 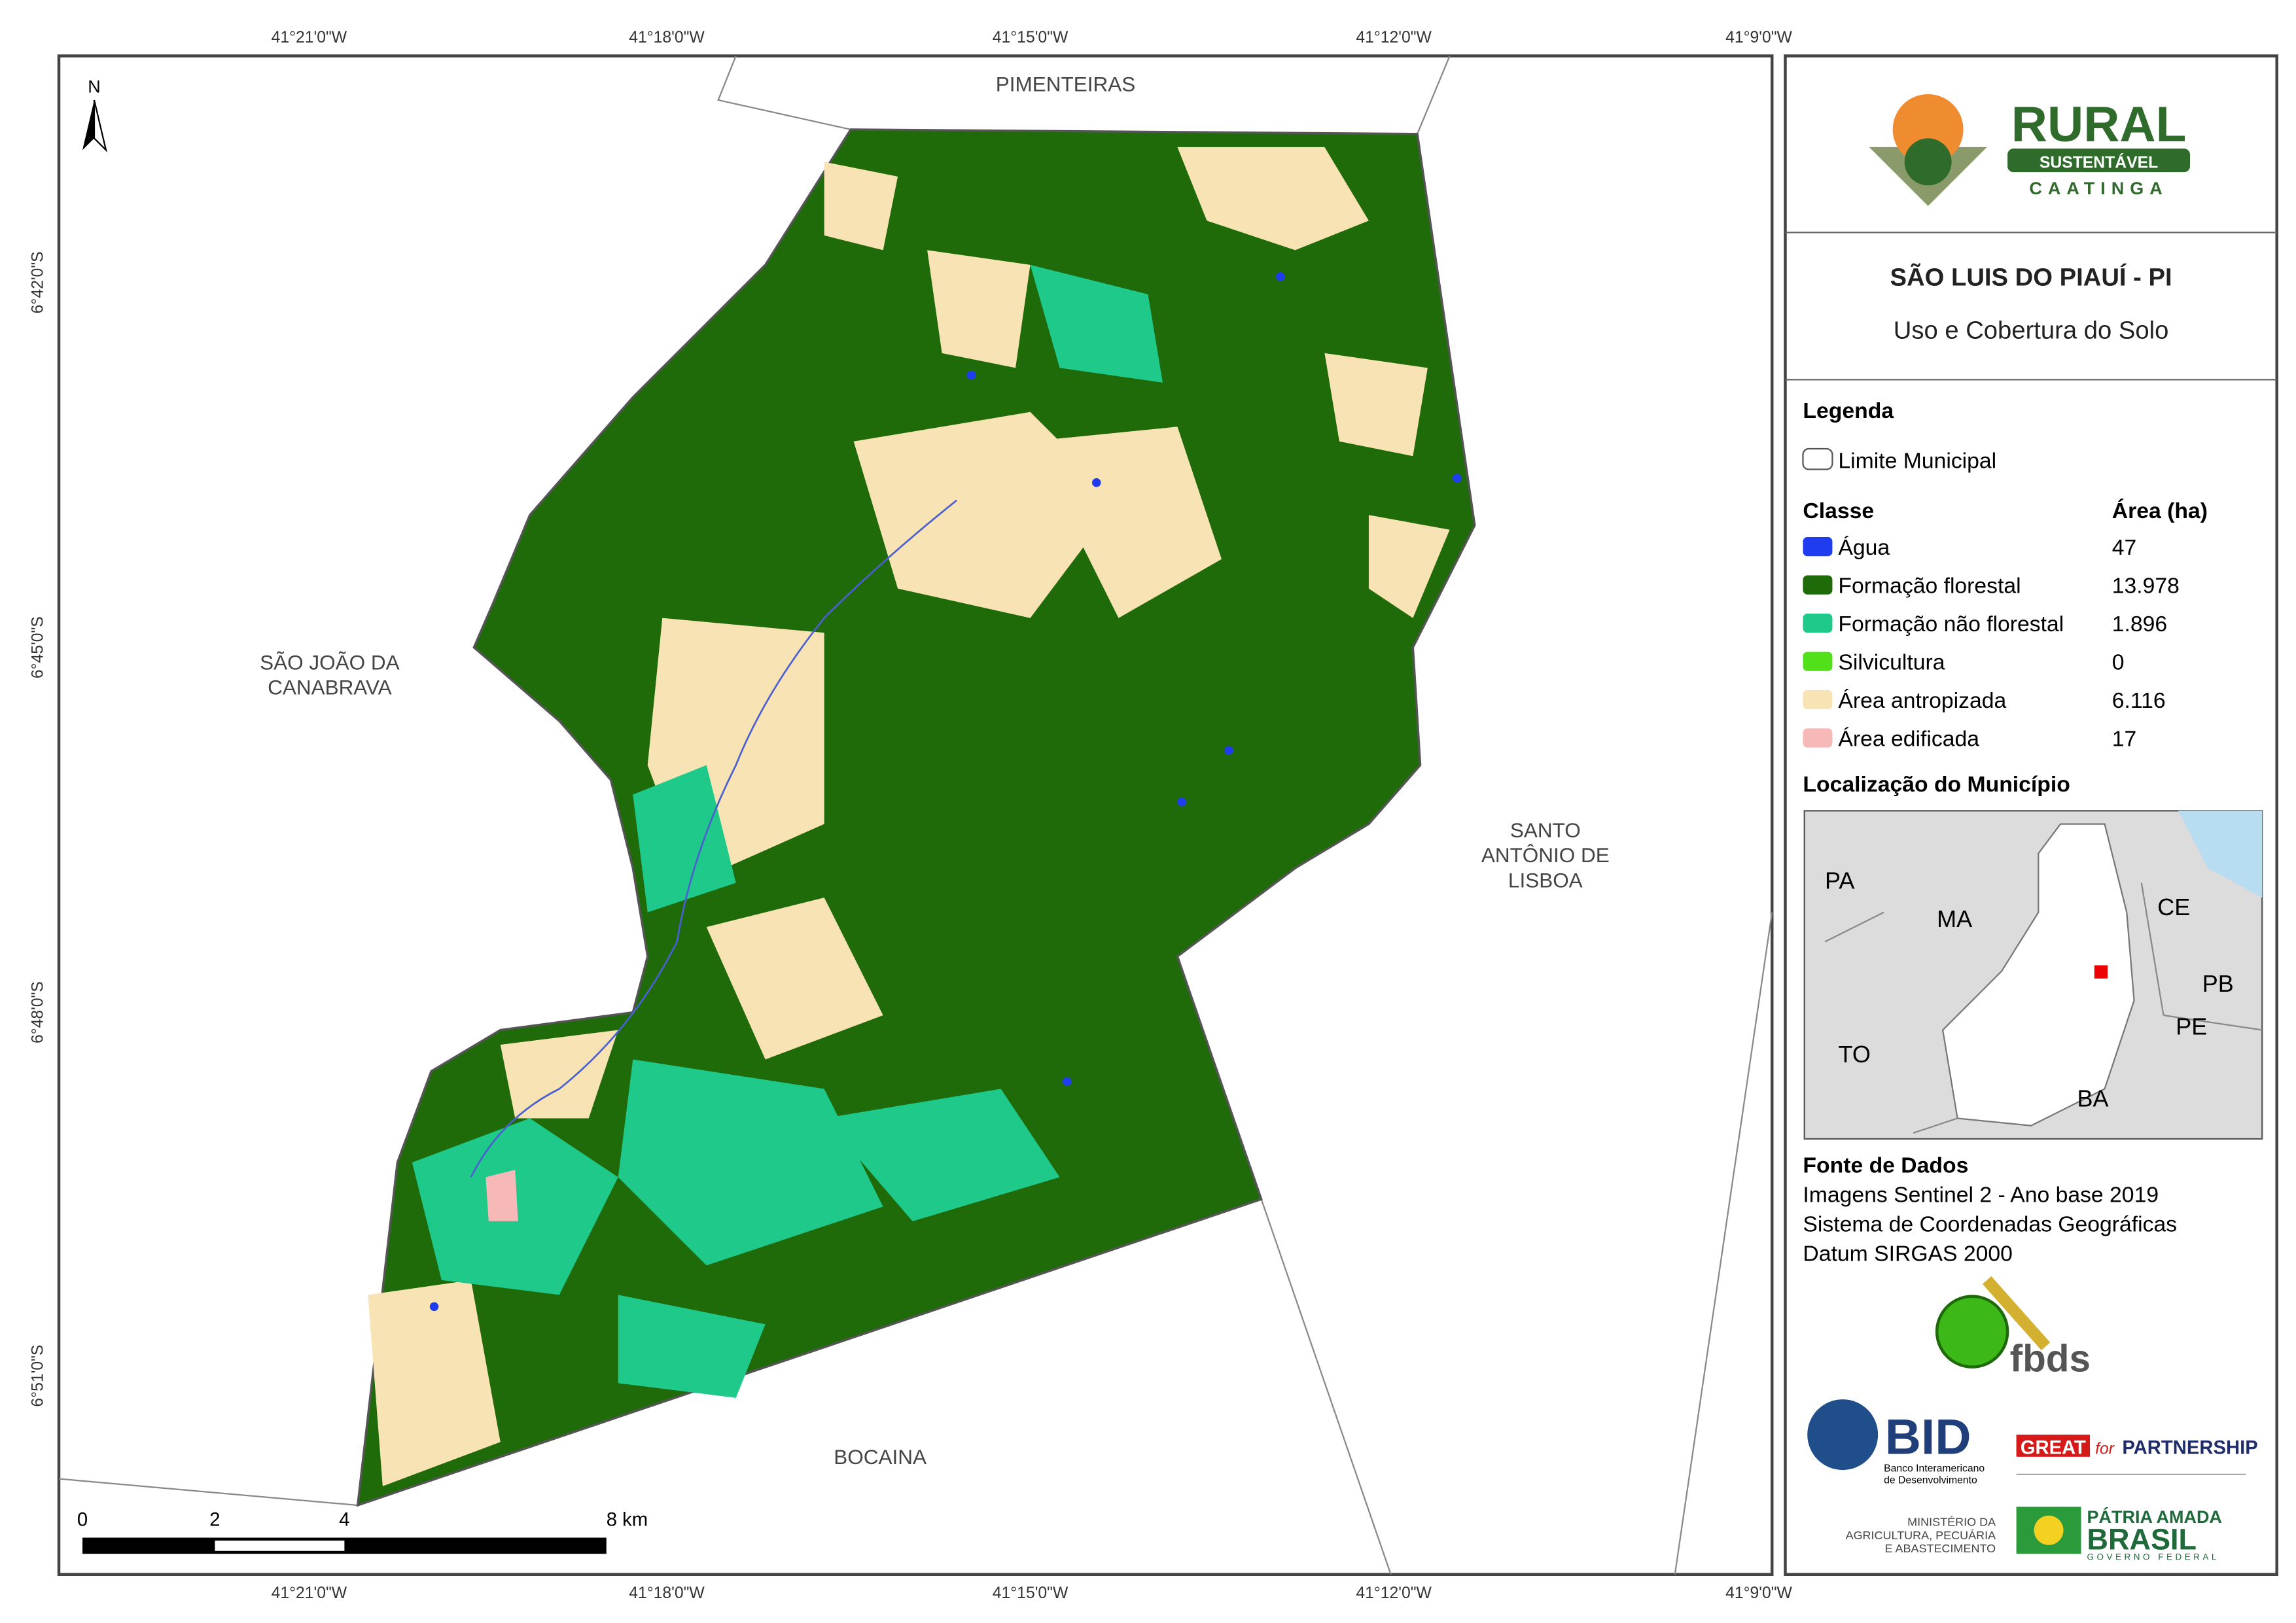 What do you see at coordinates (329, 662) in the screenshot?
I see `place-label: SÃO JOÃO DA` at bounding box center [329, 662].